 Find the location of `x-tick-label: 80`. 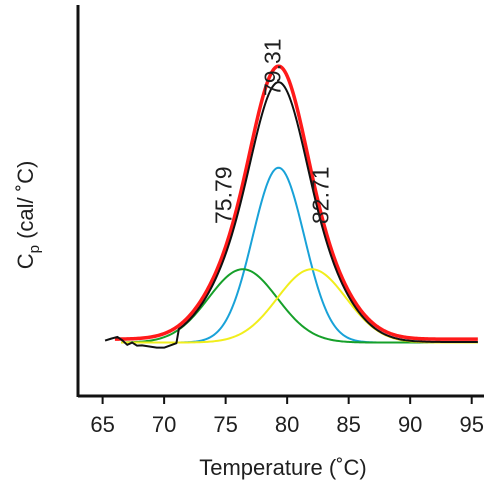

x-tick-label: 80 is located at coordinates (287, 424).